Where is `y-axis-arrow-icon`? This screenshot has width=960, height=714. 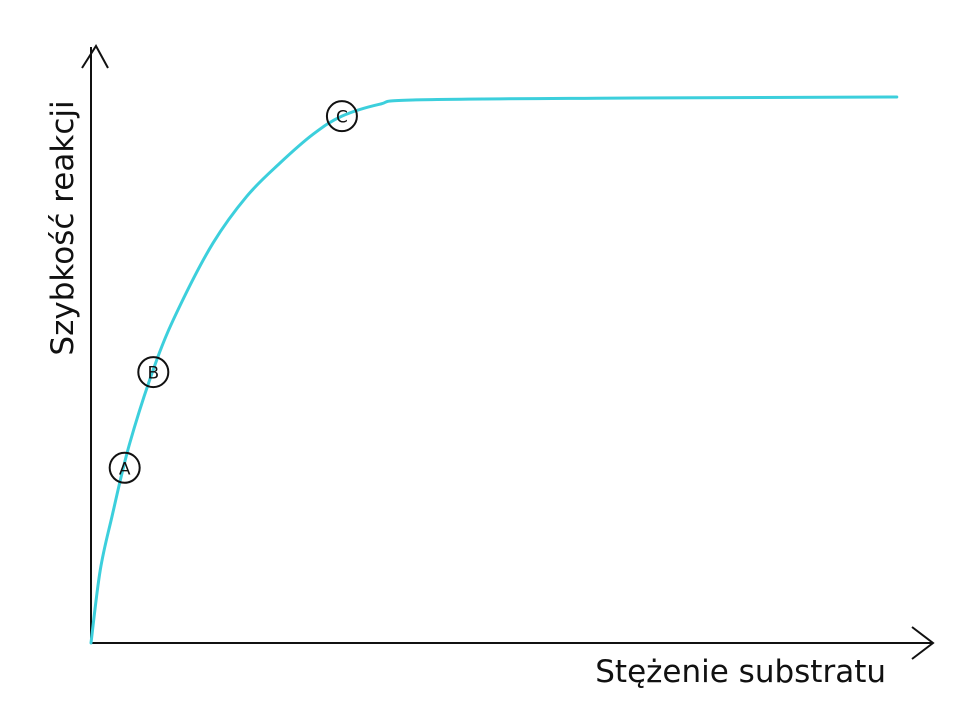
y-axis-arrow-icon is located at coordinates (95, 56).